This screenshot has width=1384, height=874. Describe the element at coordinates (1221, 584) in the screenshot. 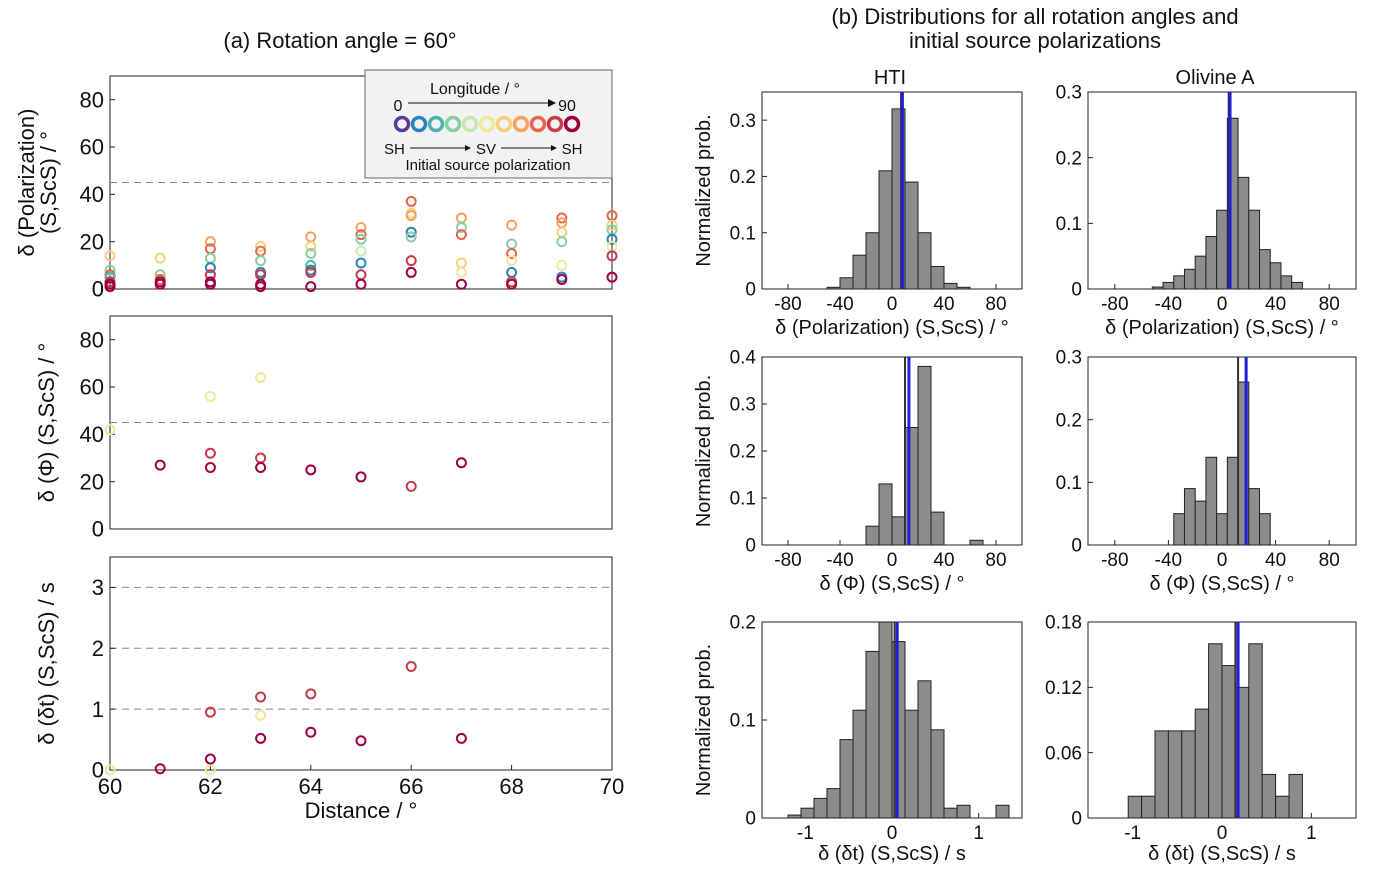

I see `x-axis-label: δ (Φ) (S,ScS) / °` at that location.